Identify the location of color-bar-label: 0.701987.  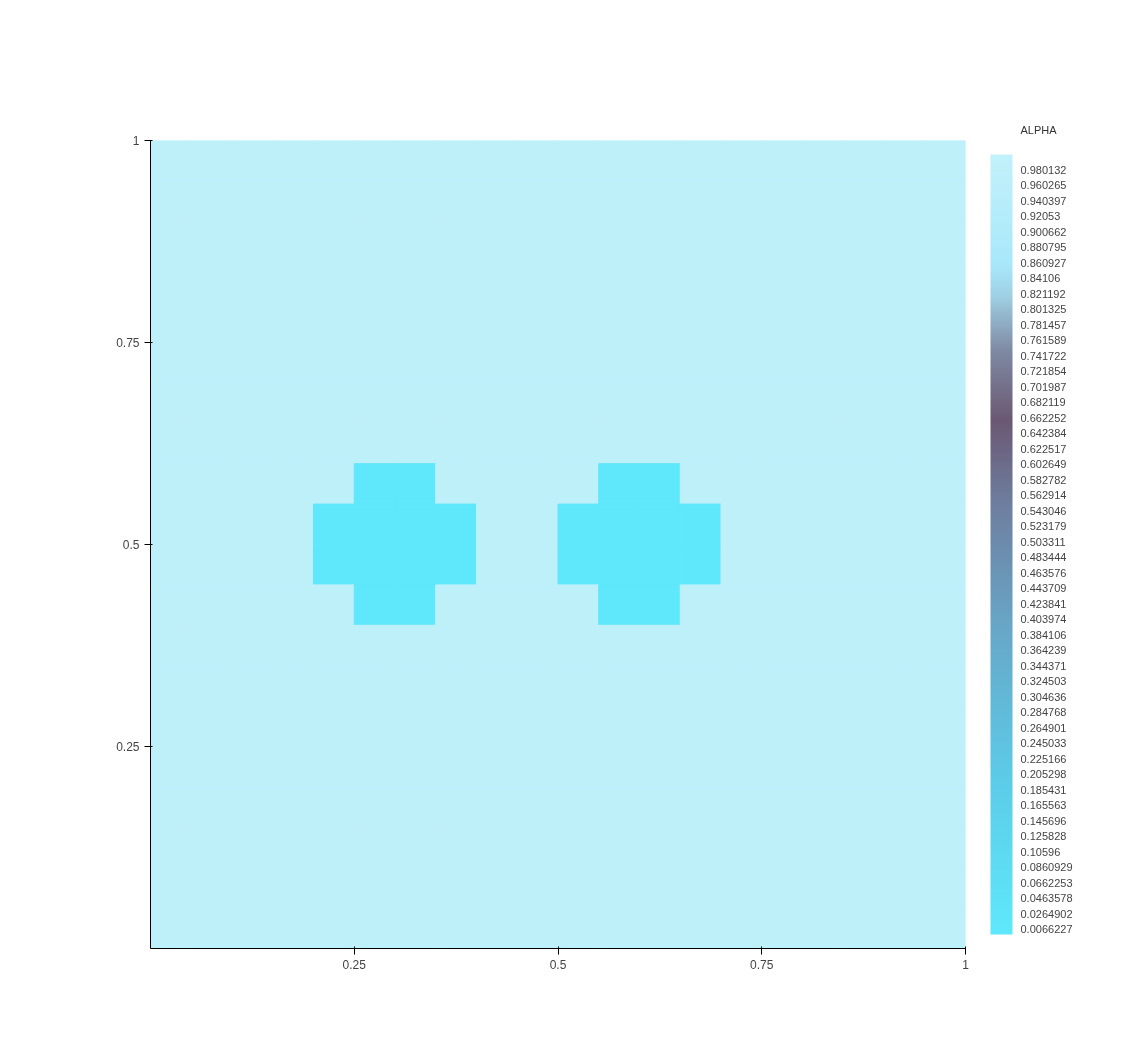
(1043, 386).